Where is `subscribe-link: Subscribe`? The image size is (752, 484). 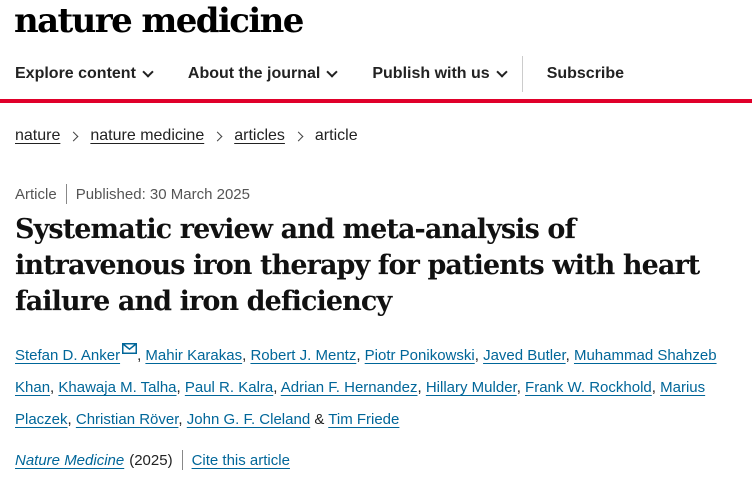
subscribe-link: Subscribe is located at coordinates (585, 73).